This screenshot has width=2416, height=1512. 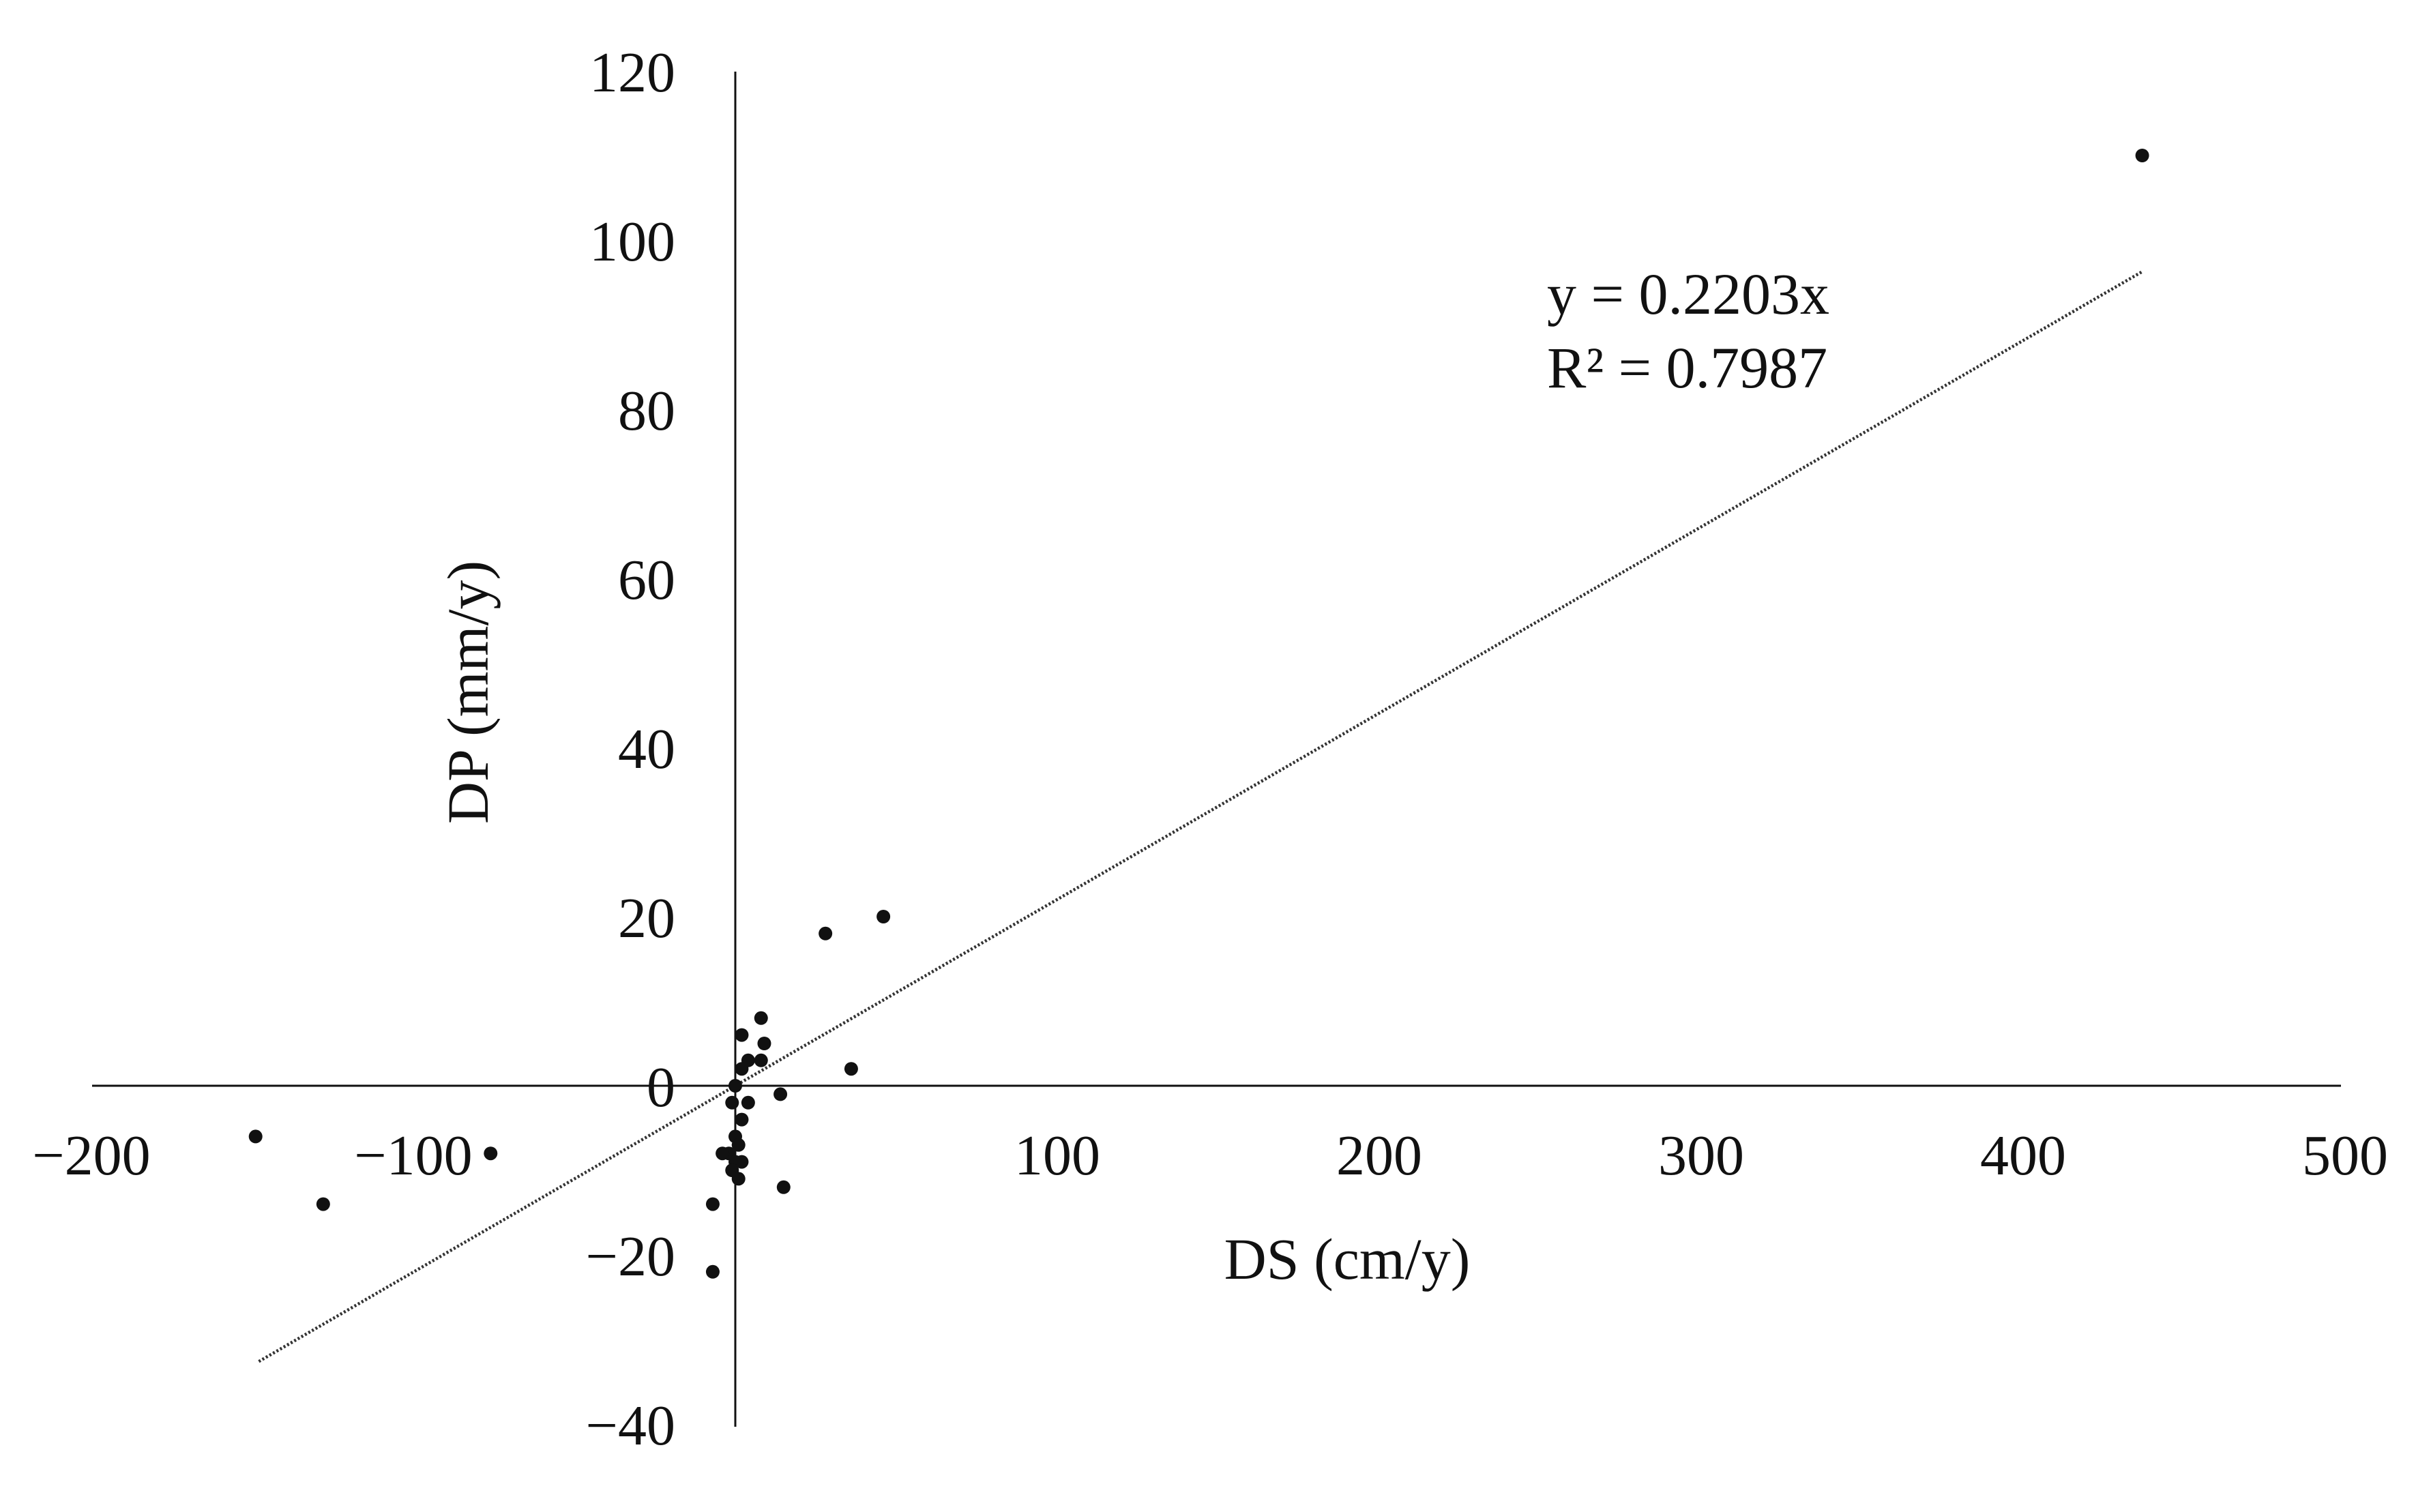 What do you see at coordinates (1347, 1259) in the screenshot?
I see `x-axis-label: DS (cm/y)` at bounding box center [1347, 1259].